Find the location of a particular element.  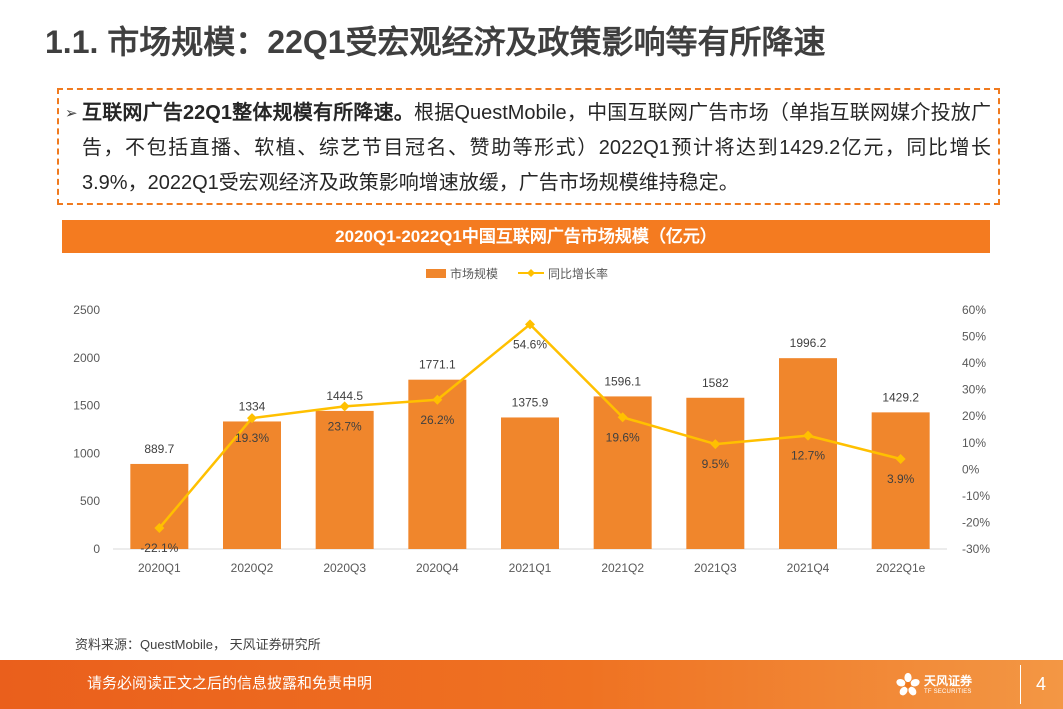

growth-value-label: 26.2% is located at coordinates (437, 420).